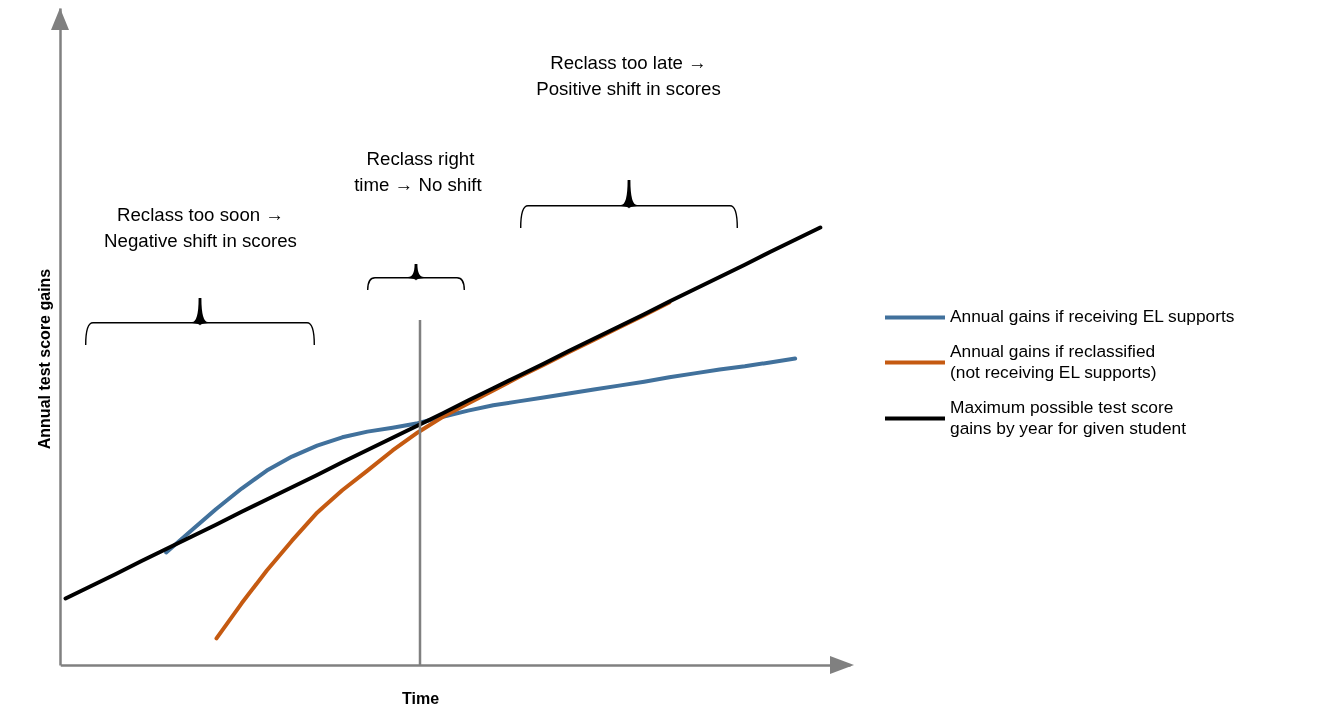 This screenshot has height=711, width=1323. What do you see at coordinates (1053, 362) in the screenshot?
I see `legend-label: Annual gains if reclassified (not receiving EL supports)` at bounding box center [1053, 362].